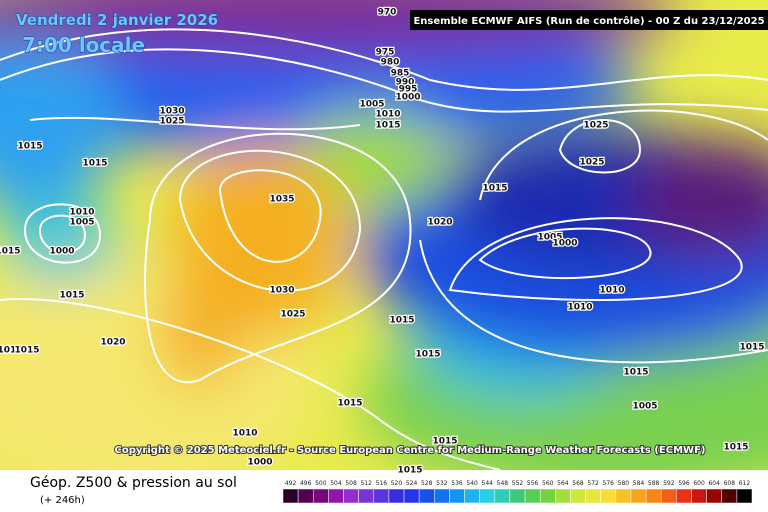 This screenshot has width=768, height=512. Describe the element at coordinates (397, 483) in the screenshot. I see `scale-label: 520` at that location.